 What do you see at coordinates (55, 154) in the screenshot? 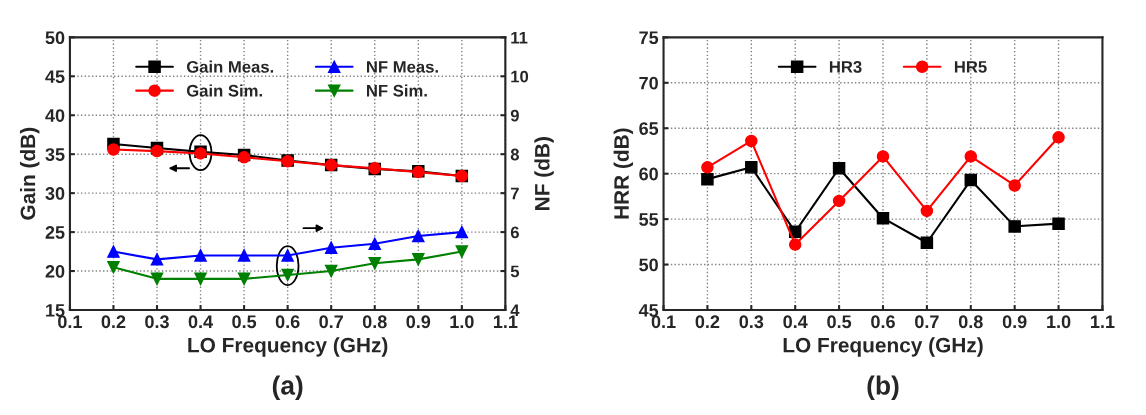
I see `y-tick-label: 35` at bounding box center [55, 154].